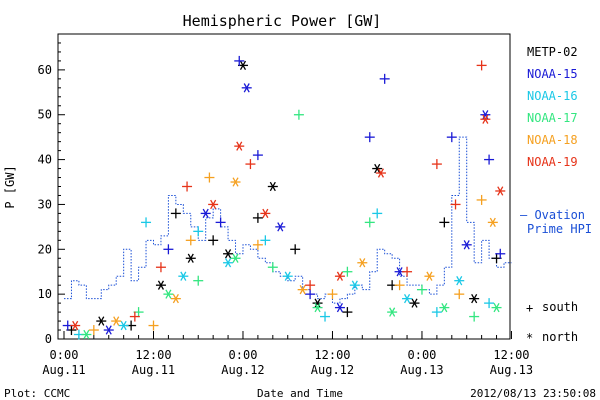 The width and height of the screenshot is (600, 400). Describe the element at coordinates (552, 140) in the screenshot. I see `legend-item: NOAA-18` at that location.